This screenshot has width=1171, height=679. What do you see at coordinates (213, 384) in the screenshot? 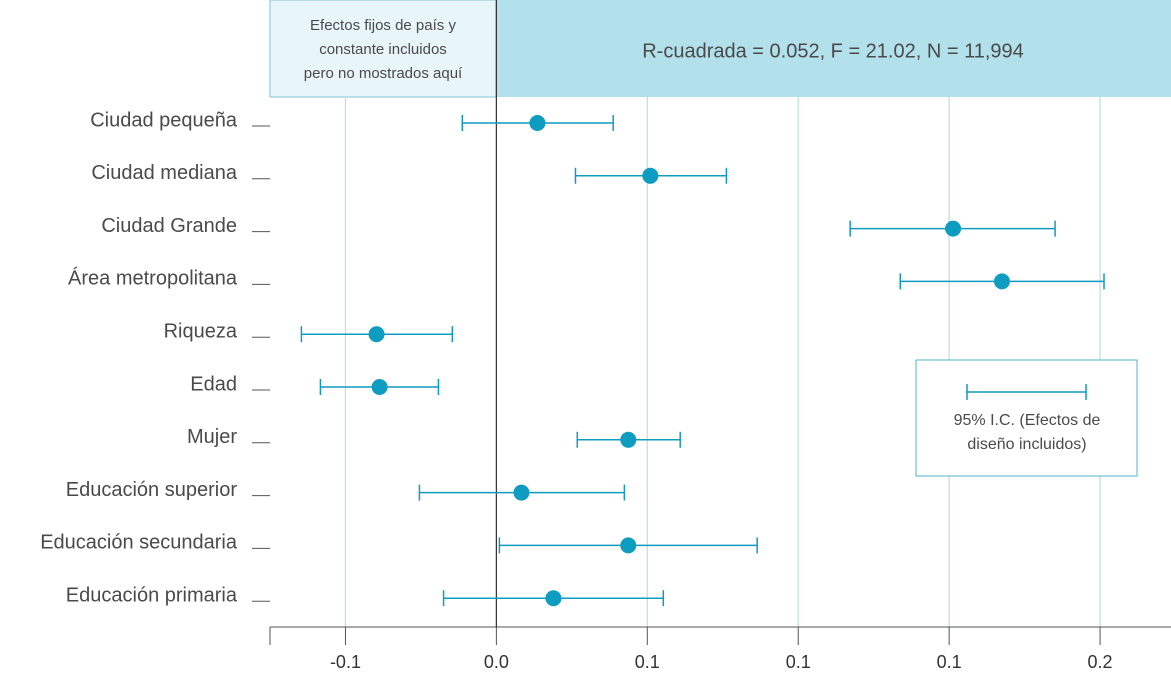
I see `category-label: Edad` at bounding box center [213, 384].